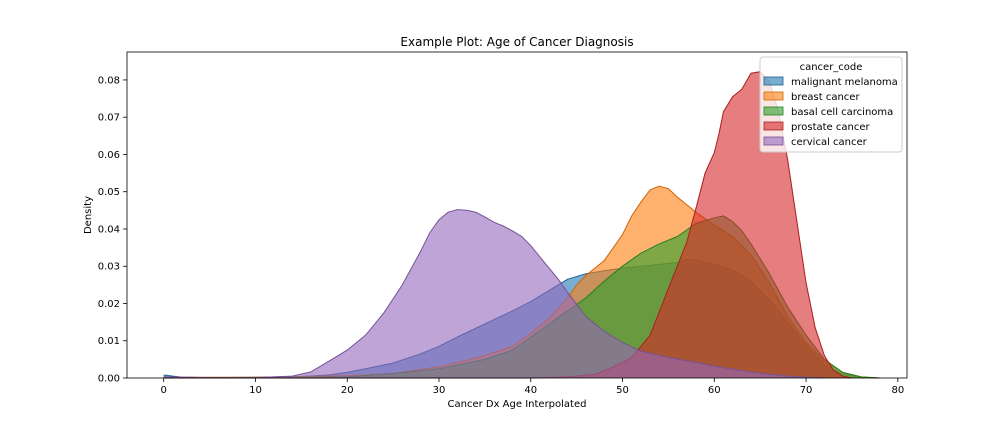  Describe the element at coordinates (347, 390) in the screenshot. I see `x-tick-label: 20` at that location.